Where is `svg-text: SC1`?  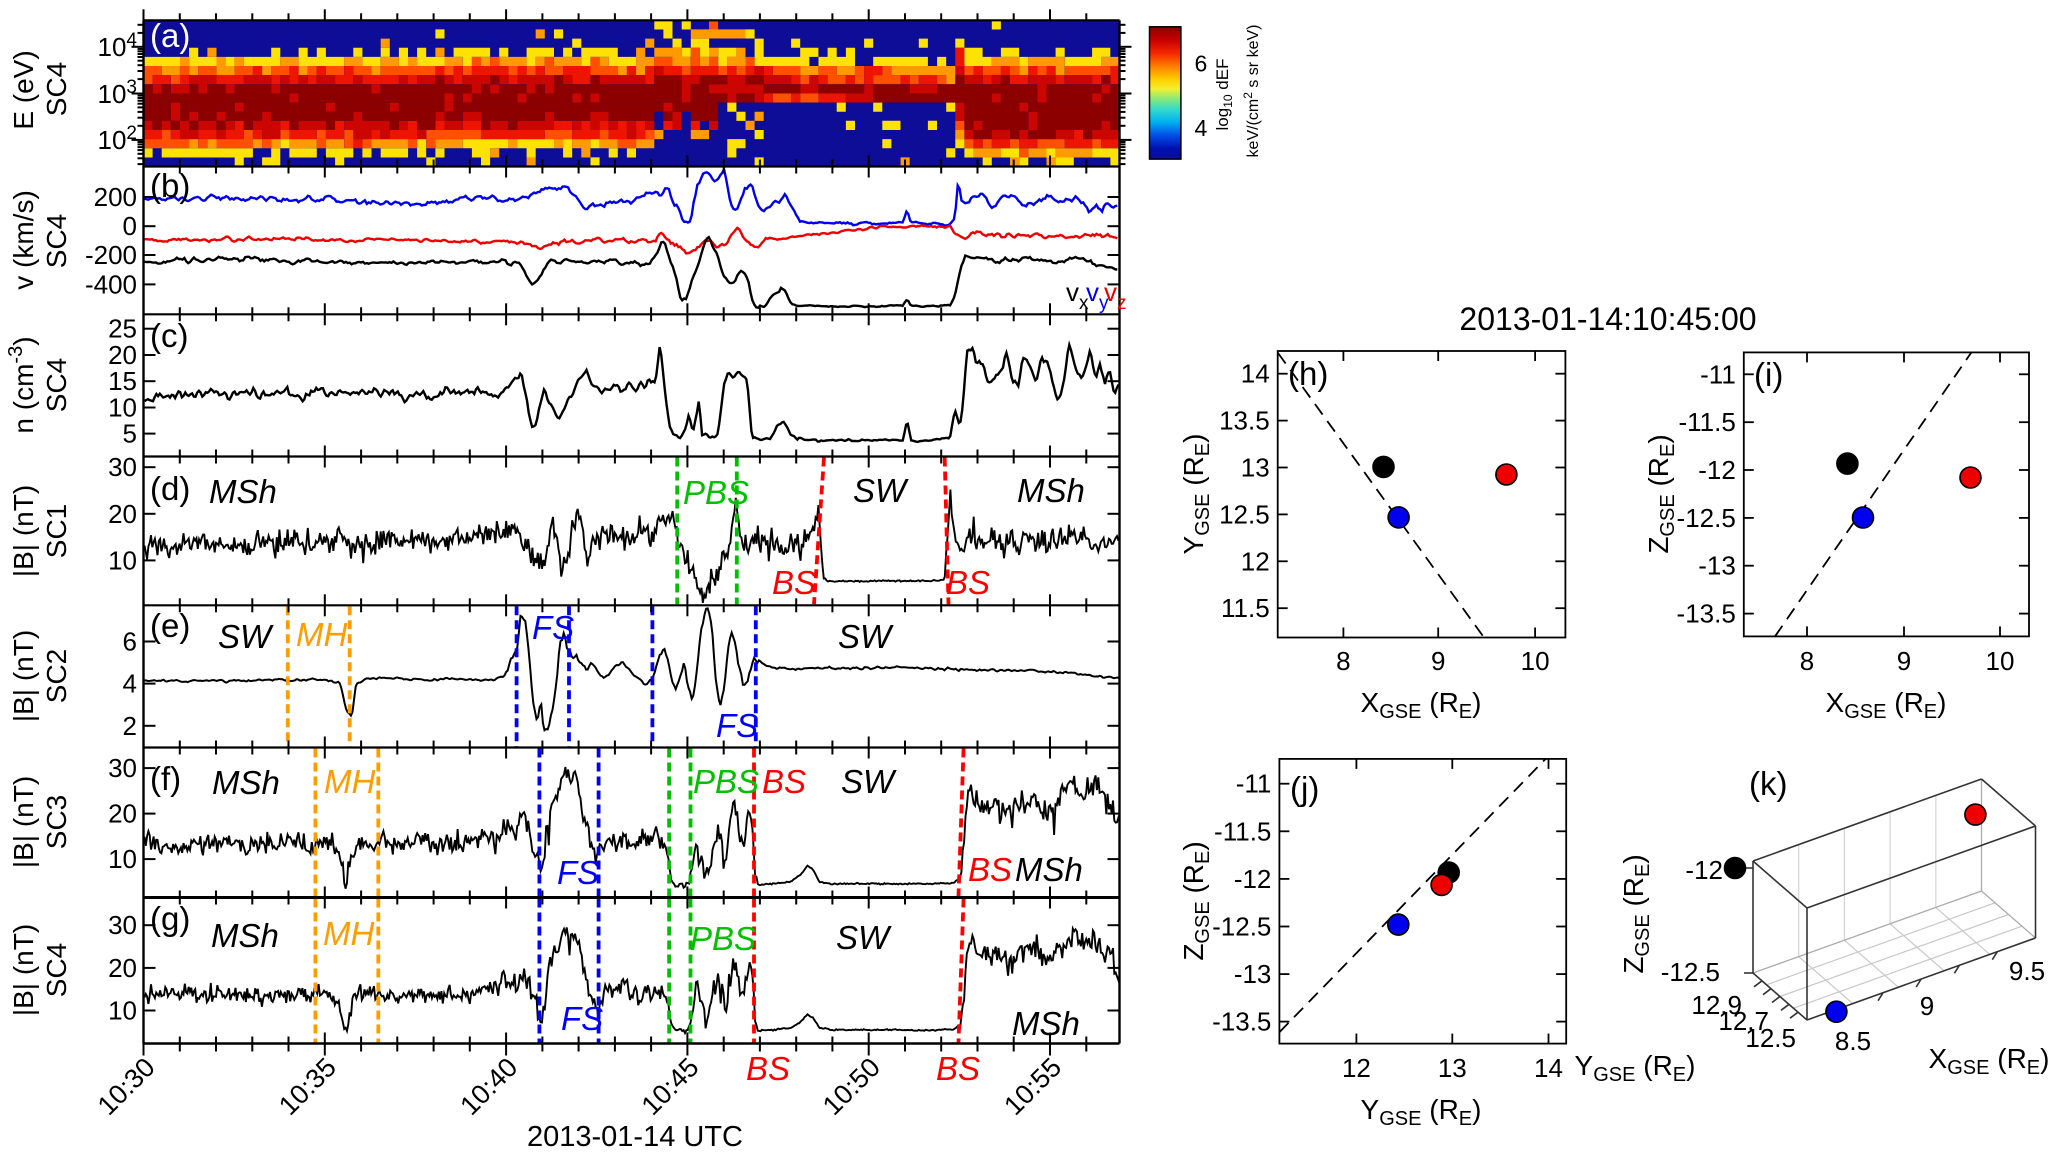 svg-text: SC1 is located at coordinates (56, 531).